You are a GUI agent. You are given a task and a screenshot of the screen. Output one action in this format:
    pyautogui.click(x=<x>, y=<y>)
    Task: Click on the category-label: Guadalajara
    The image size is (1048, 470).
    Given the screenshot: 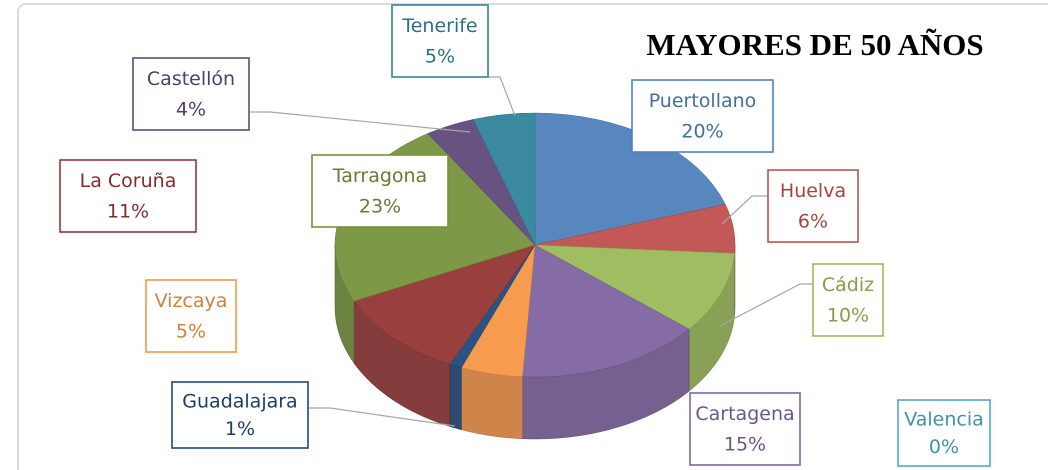 What is the action you would take?
    pyautogui.click(x=239, y=401)
    